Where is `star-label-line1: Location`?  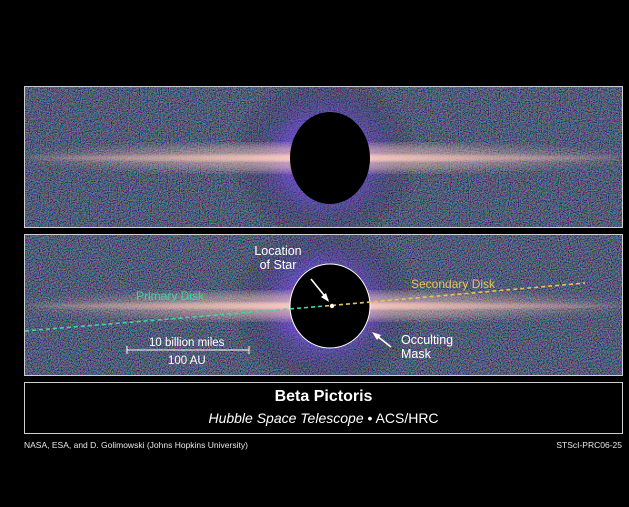 star-label-line1: Location is located at coordinates (278, 251).